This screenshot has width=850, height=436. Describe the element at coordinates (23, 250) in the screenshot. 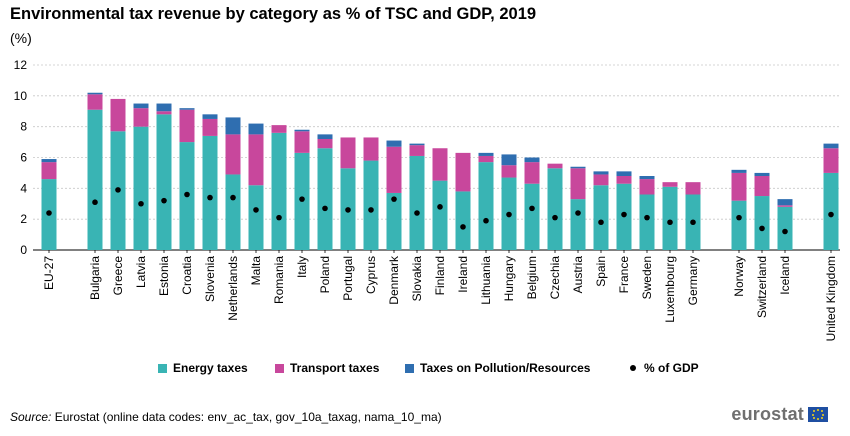

I see `y-tick-label: 0` at that location.